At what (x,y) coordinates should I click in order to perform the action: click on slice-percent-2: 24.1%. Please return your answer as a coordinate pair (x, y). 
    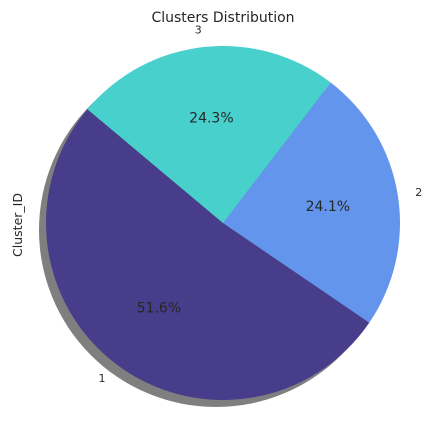
    Looking at the image, I should click on (328, 207).